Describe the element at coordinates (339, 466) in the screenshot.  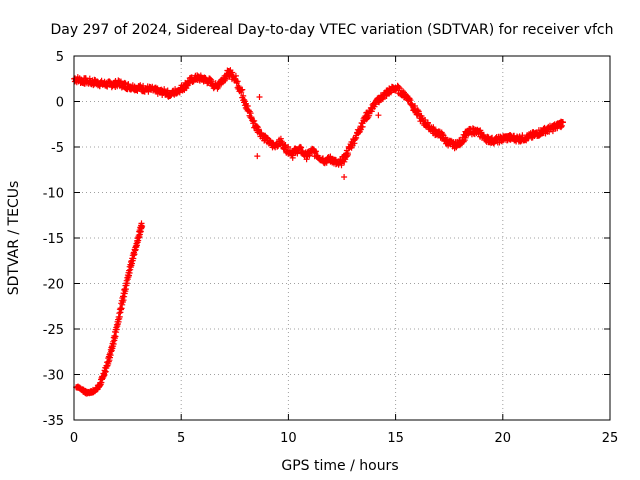
I see `x-axis-label: GPS time / hours` at that location.